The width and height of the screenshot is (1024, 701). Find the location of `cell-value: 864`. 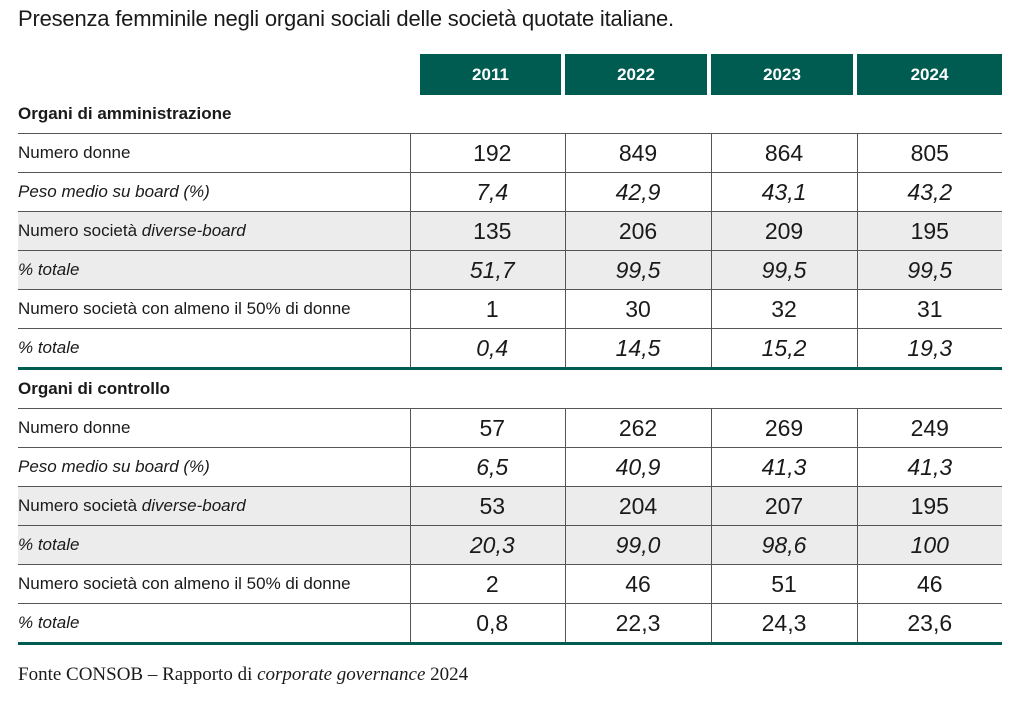

cell-value: 864 is located at coordinates (783, 153).